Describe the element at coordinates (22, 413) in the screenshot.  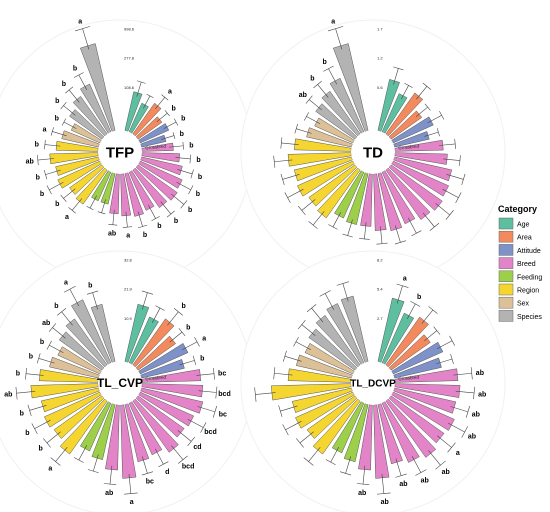
I see `significance-letter-21: b` at that location.